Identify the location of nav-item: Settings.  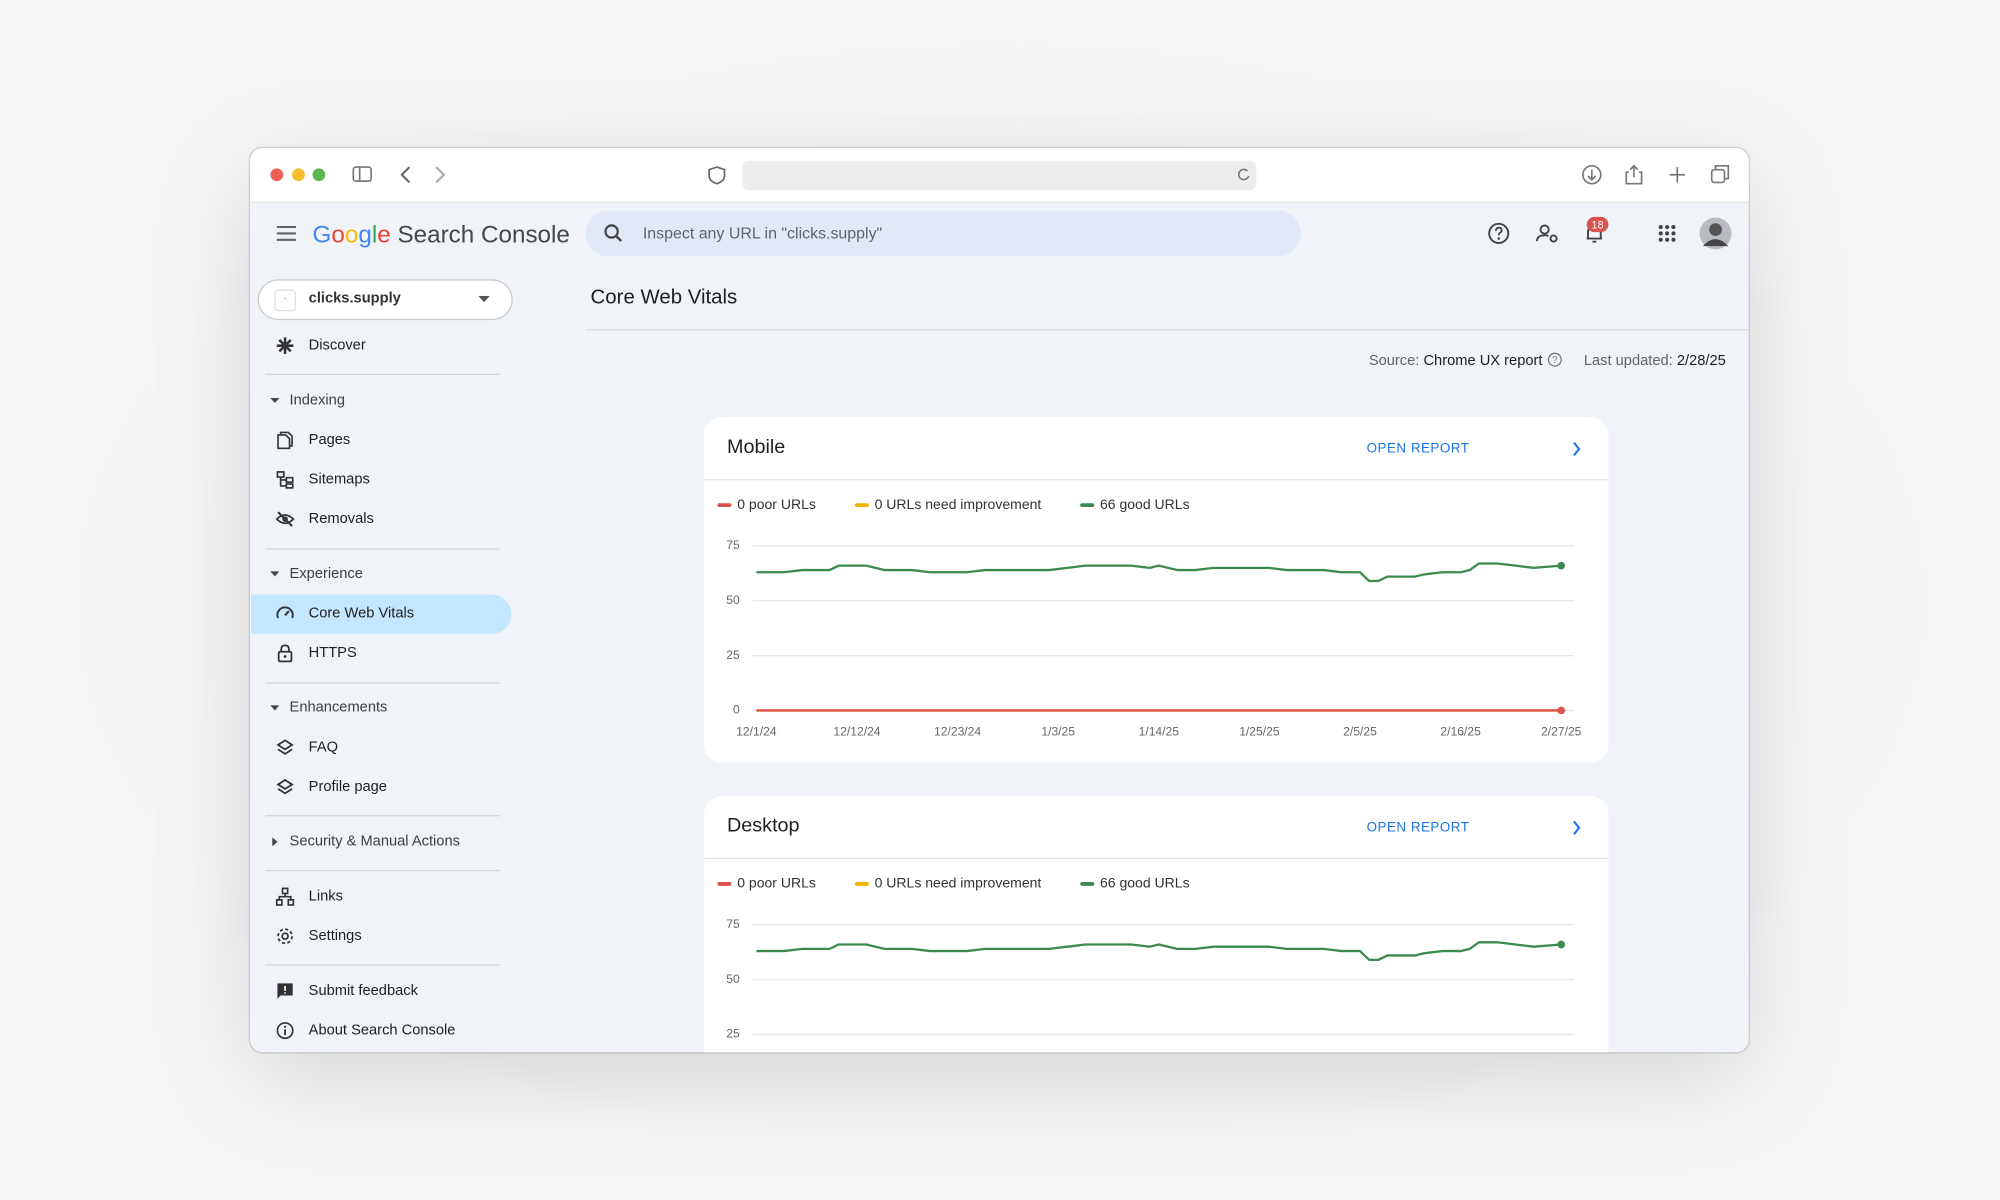
(335, 936).